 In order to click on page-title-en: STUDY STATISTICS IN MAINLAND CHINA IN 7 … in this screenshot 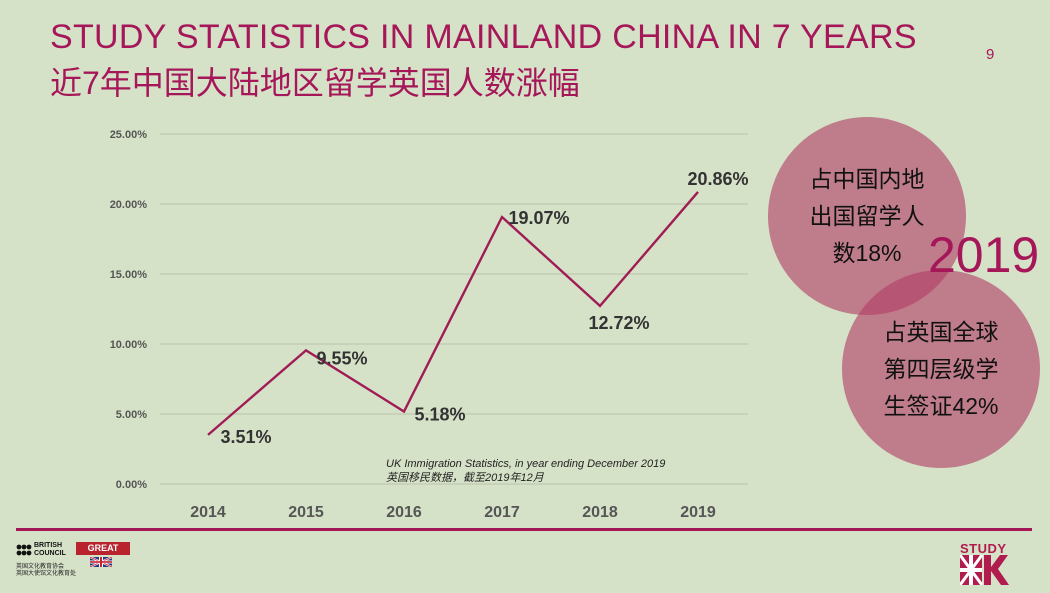, I will do `click(483, 37)`.